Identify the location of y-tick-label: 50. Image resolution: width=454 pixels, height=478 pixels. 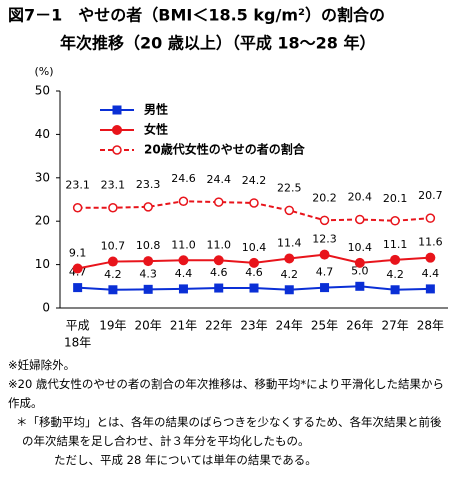
(42, 91).